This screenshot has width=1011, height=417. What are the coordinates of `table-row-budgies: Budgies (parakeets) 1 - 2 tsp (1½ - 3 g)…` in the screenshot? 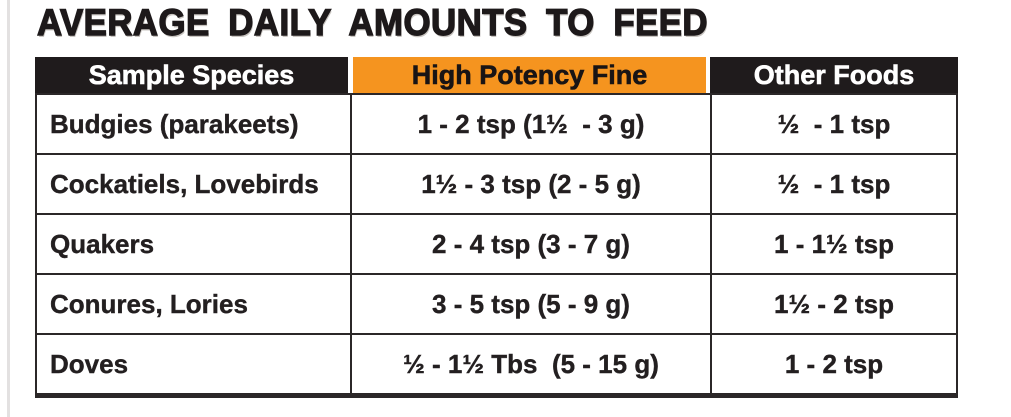 It's located at (496, 124).